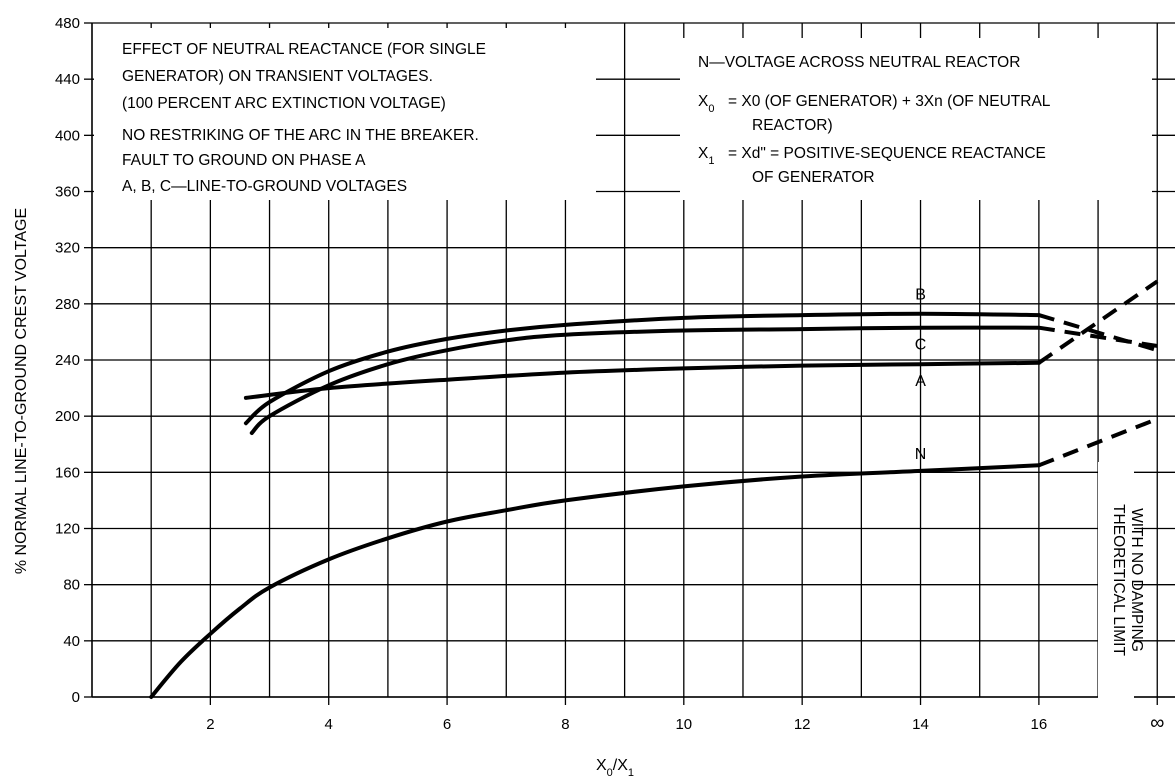  What do you see at coordinates (916, 119) in the screenshot?
I see `right-note-box` at bounding box center [916, 119].